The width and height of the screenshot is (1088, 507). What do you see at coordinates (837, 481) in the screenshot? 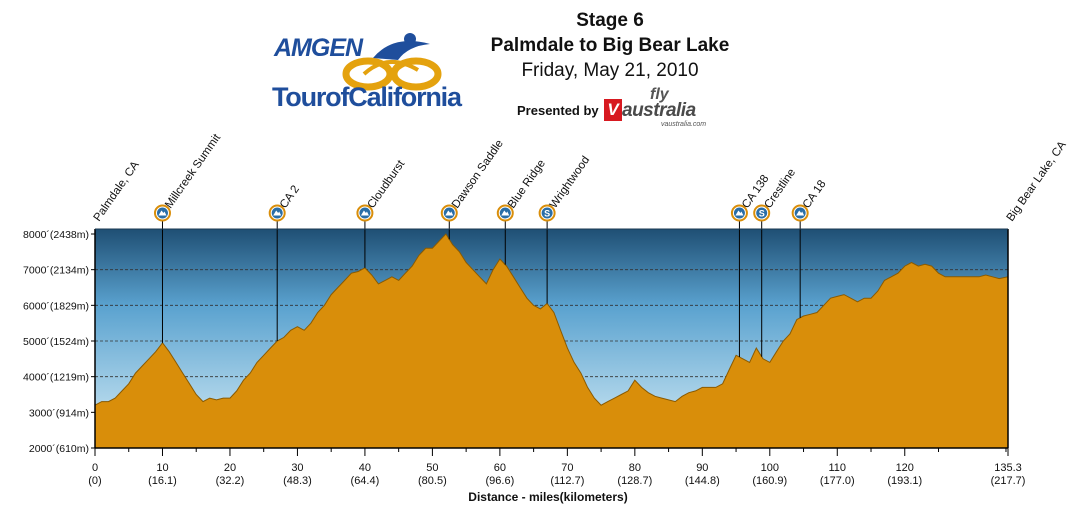
I see `x-tick-sublabel: (177.0)` at bounding box center [837, 481].